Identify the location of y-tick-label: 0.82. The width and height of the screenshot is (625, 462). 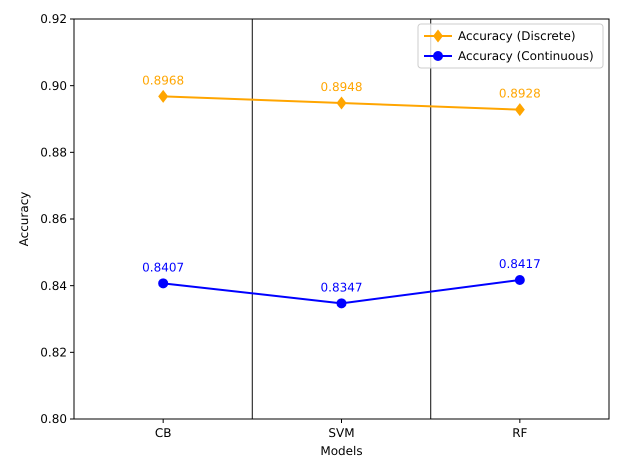
(53, 353).